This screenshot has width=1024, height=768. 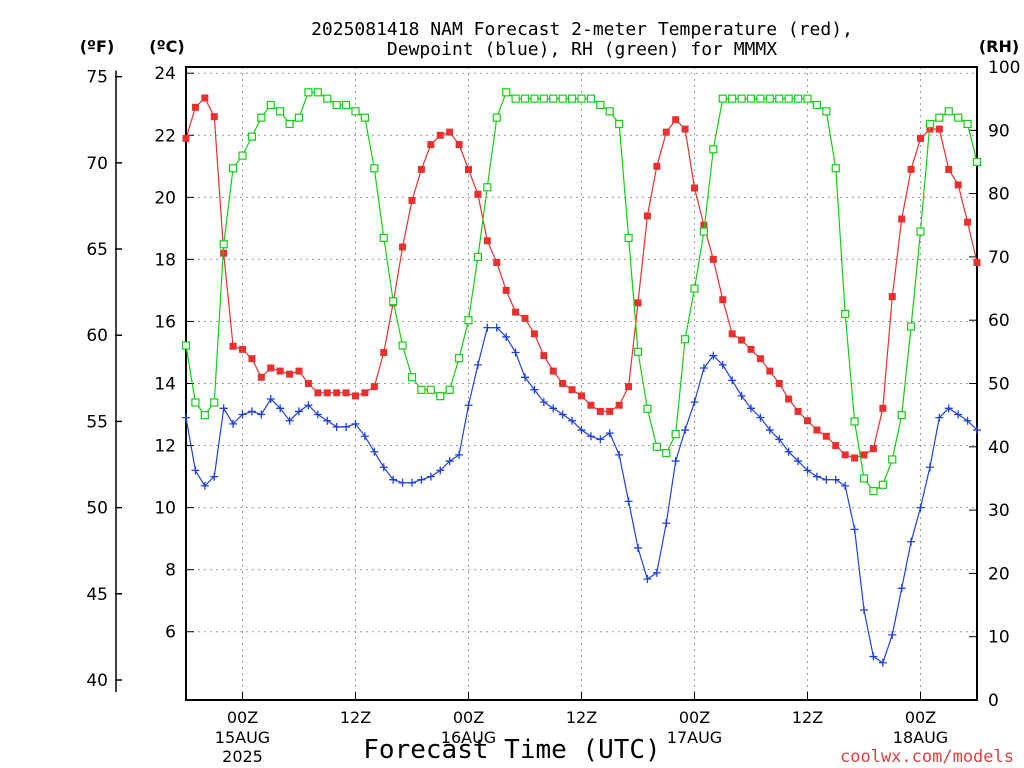 I want to click on y-tick-label-rh: 50, so click(x=999, y=385).